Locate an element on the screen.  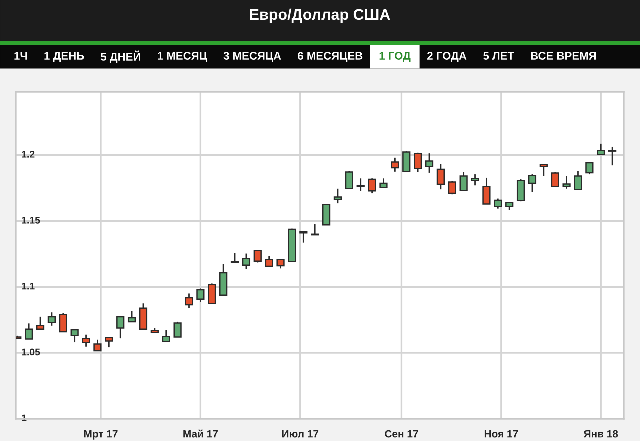
text: ВСЕ ВРЕМЯ is located at coordinates (563, 56).